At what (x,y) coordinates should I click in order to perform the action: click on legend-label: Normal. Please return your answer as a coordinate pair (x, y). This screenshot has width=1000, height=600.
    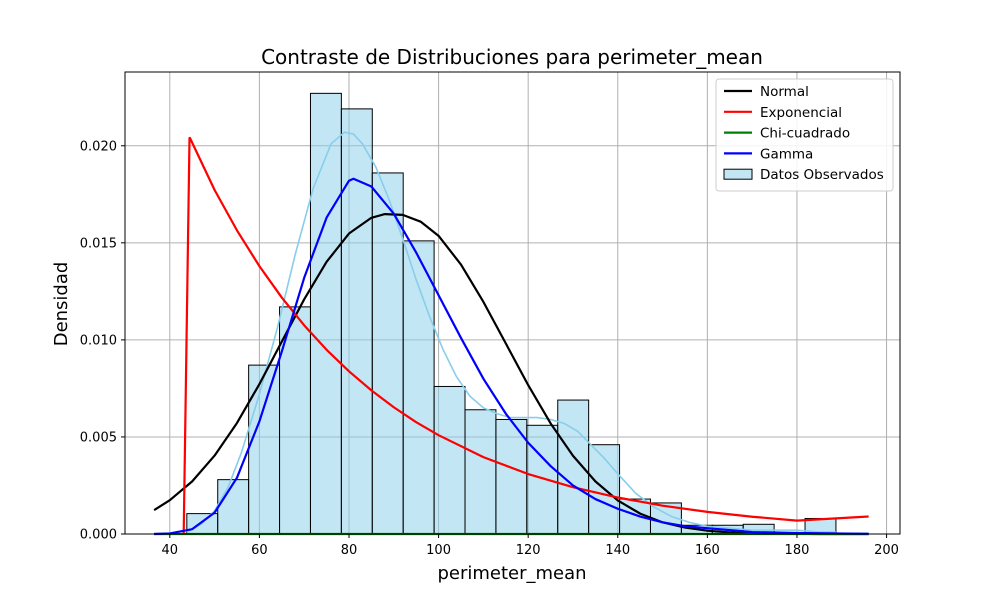
    Looking at the image, I should click on (784, 92).